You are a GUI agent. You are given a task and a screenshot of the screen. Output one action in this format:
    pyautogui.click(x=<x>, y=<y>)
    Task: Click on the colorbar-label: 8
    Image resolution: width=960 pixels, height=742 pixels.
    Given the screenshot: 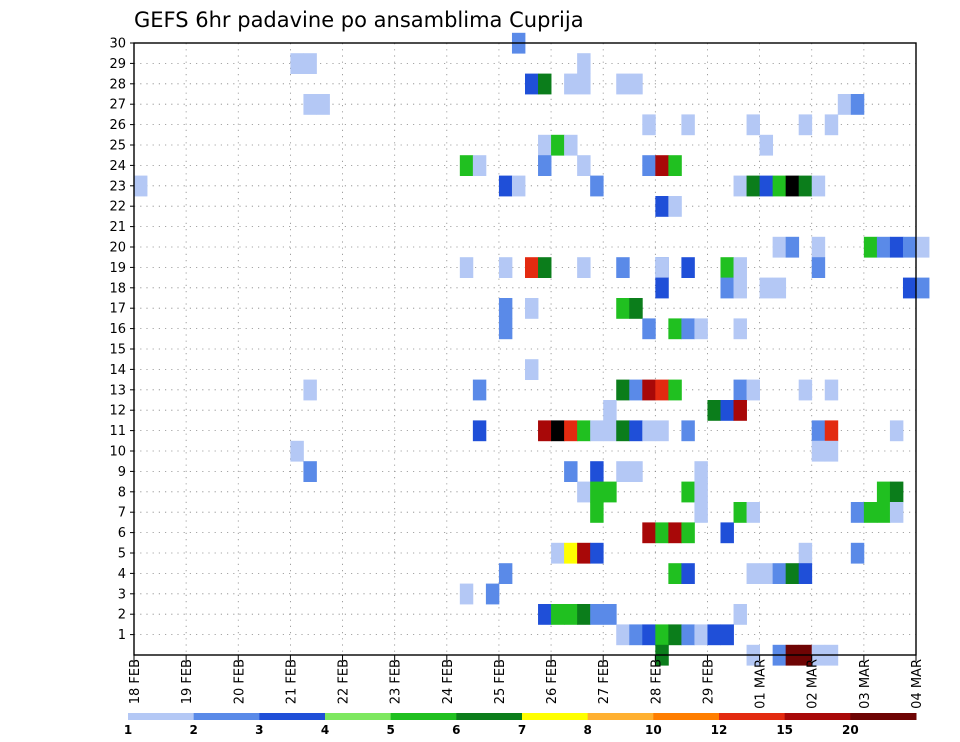 What is the action you would take?
    pyautogui.click(x=587, y=730)
    